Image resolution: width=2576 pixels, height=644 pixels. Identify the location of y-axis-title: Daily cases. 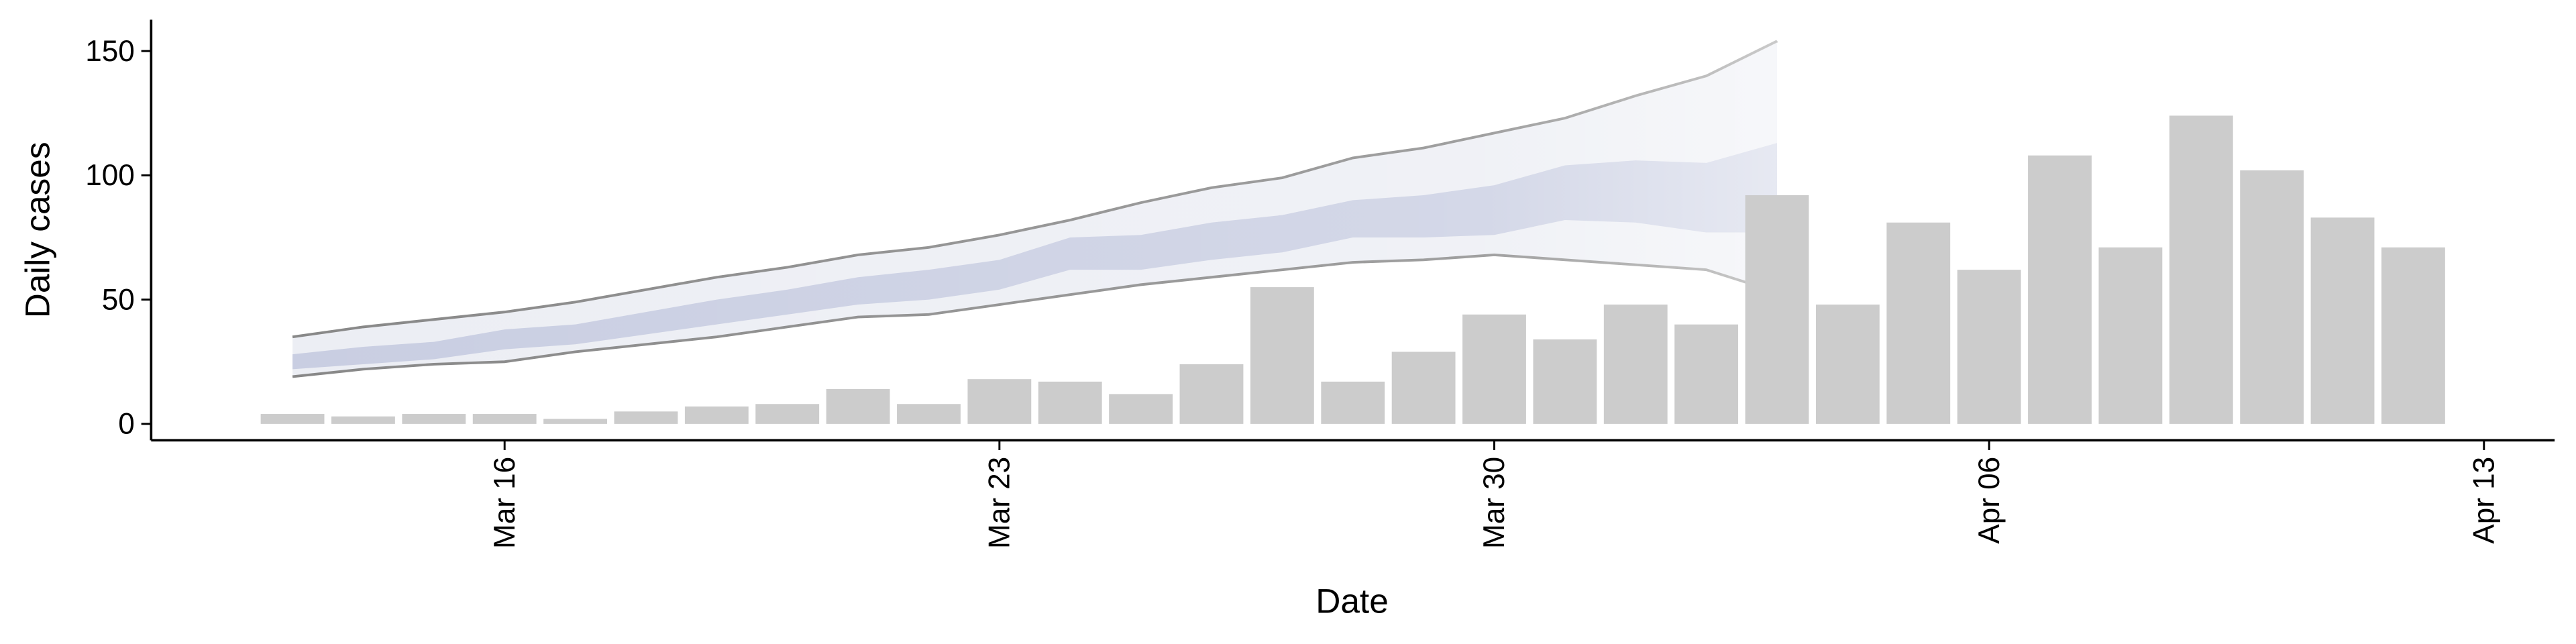
(36, 230).